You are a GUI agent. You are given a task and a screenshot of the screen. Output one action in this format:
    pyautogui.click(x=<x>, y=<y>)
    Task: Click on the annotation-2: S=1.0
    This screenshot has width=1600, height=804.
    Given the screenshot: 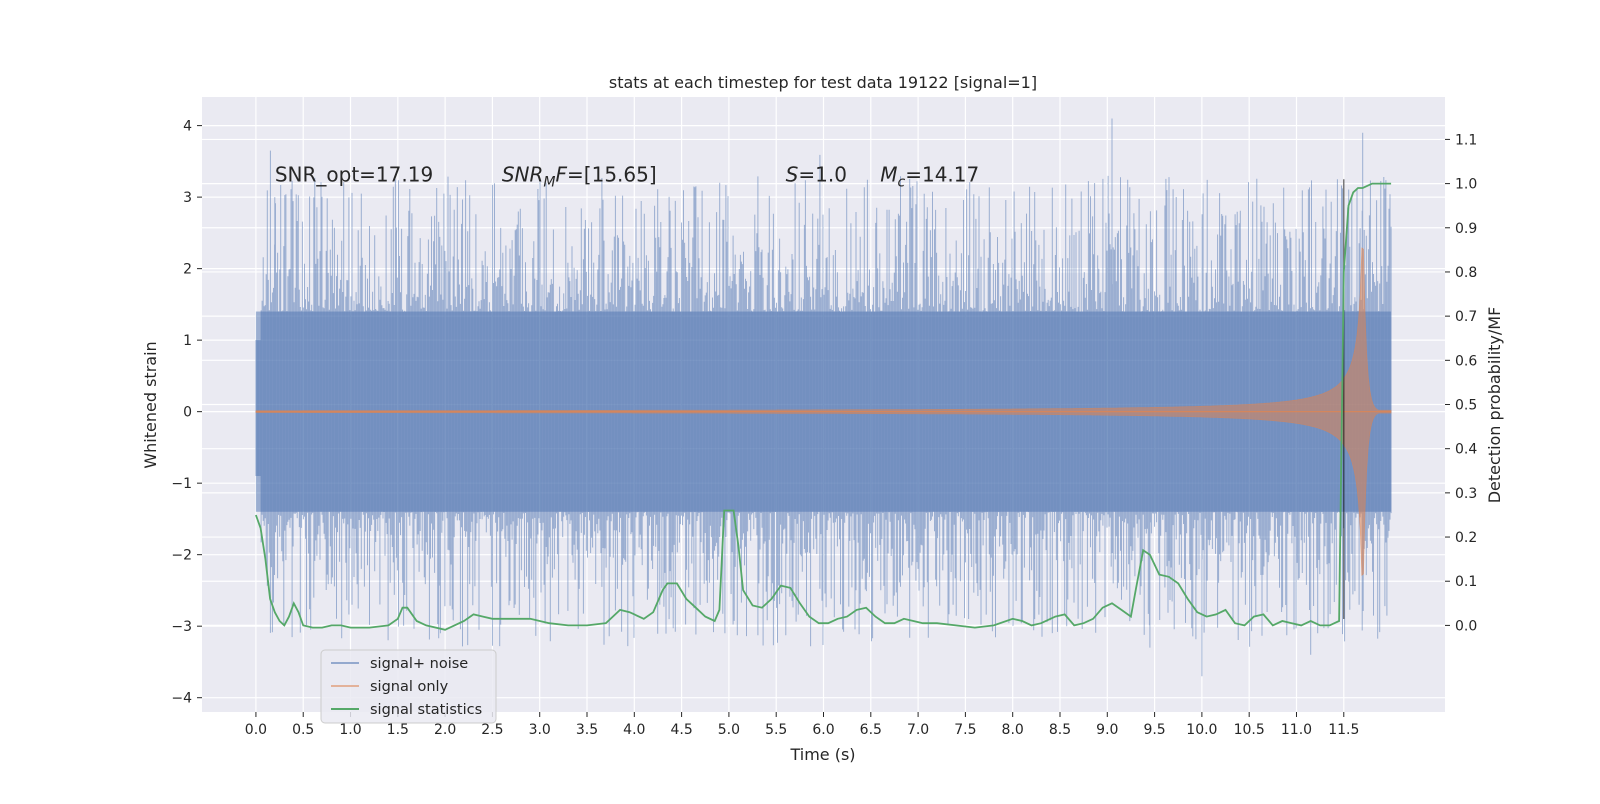 What is the action you would take?
    pyautogui.click(x=816, y=175)
    